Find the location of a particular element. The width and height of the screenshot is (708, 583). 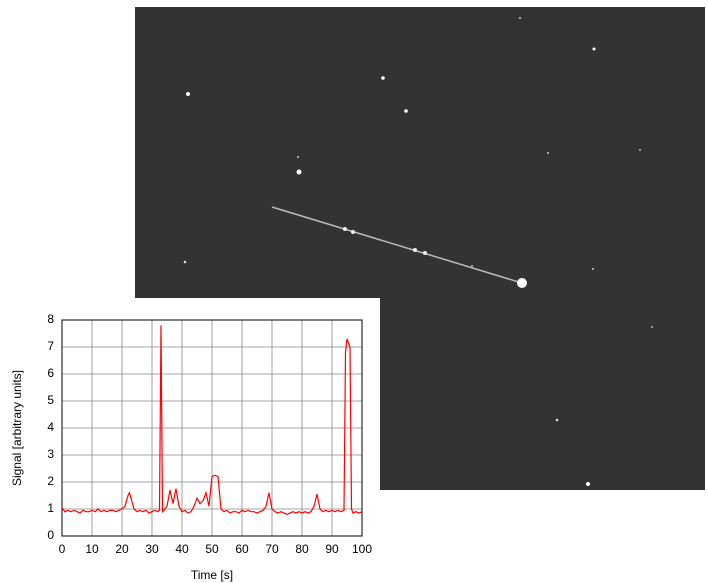

y-tick-label: 5 is located at coordinates (50, 400).